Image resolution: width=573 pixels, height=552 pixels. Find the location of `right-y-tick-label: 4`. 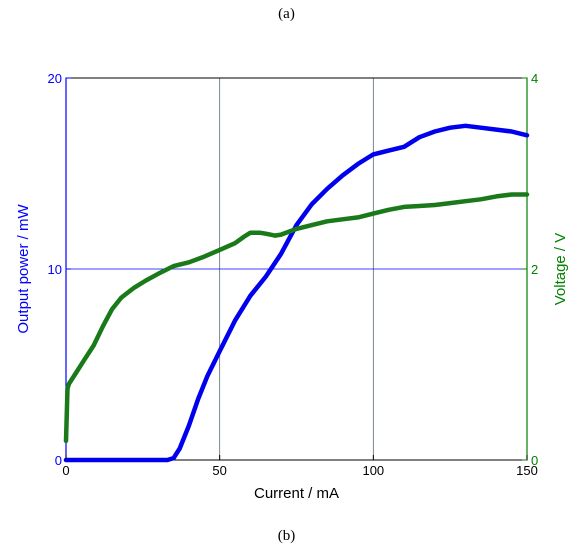

right-y-tick-label: 4 is located at coordinates (534, 78).